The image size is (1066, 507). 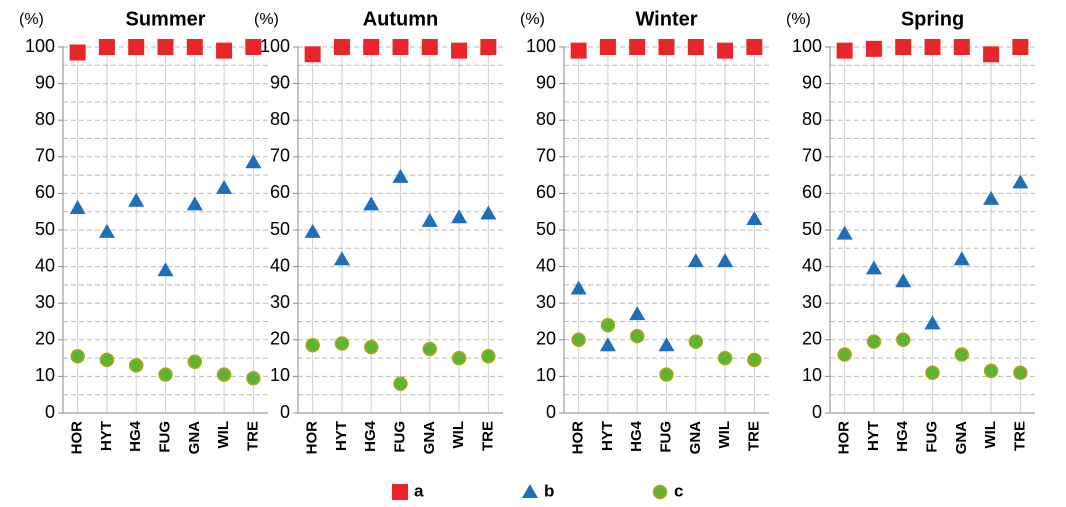 What do you see at coordinates (165, 19) in the screenshot?
I see `panel-title: Summer` at bounding box center [165, 19].